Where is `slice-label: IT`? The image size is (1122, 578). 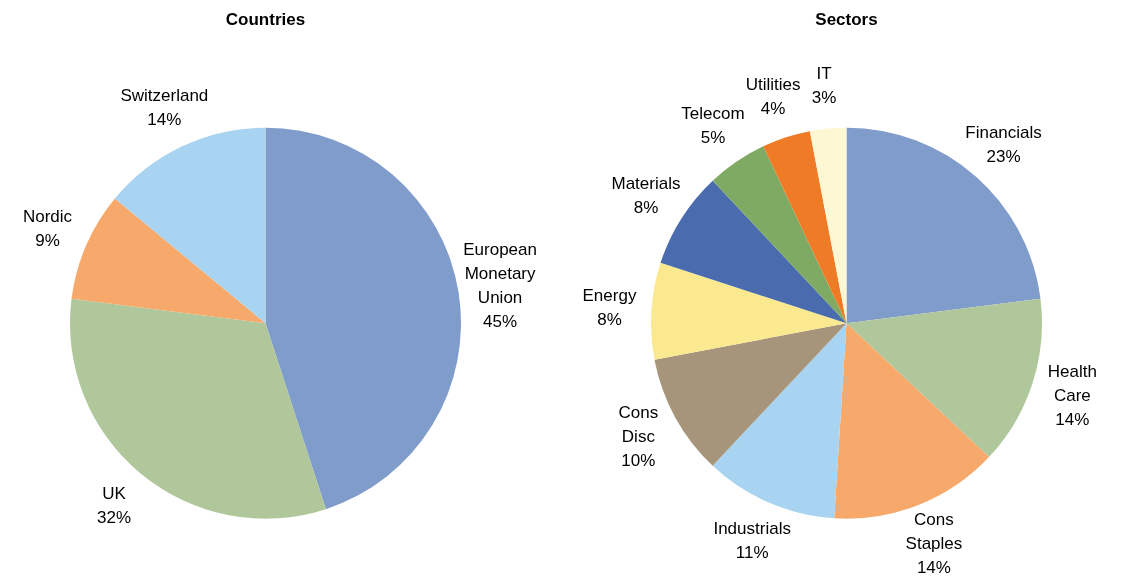
slice-label: IT is located at coordinates (824, 74).